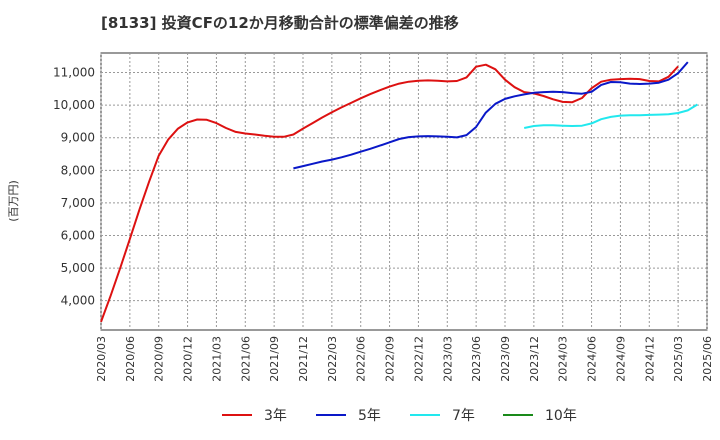 Image resolution: width=720 pixels, height=440 pixels. I want to click on x-tick-label: 2021/06, so click(245, 359).